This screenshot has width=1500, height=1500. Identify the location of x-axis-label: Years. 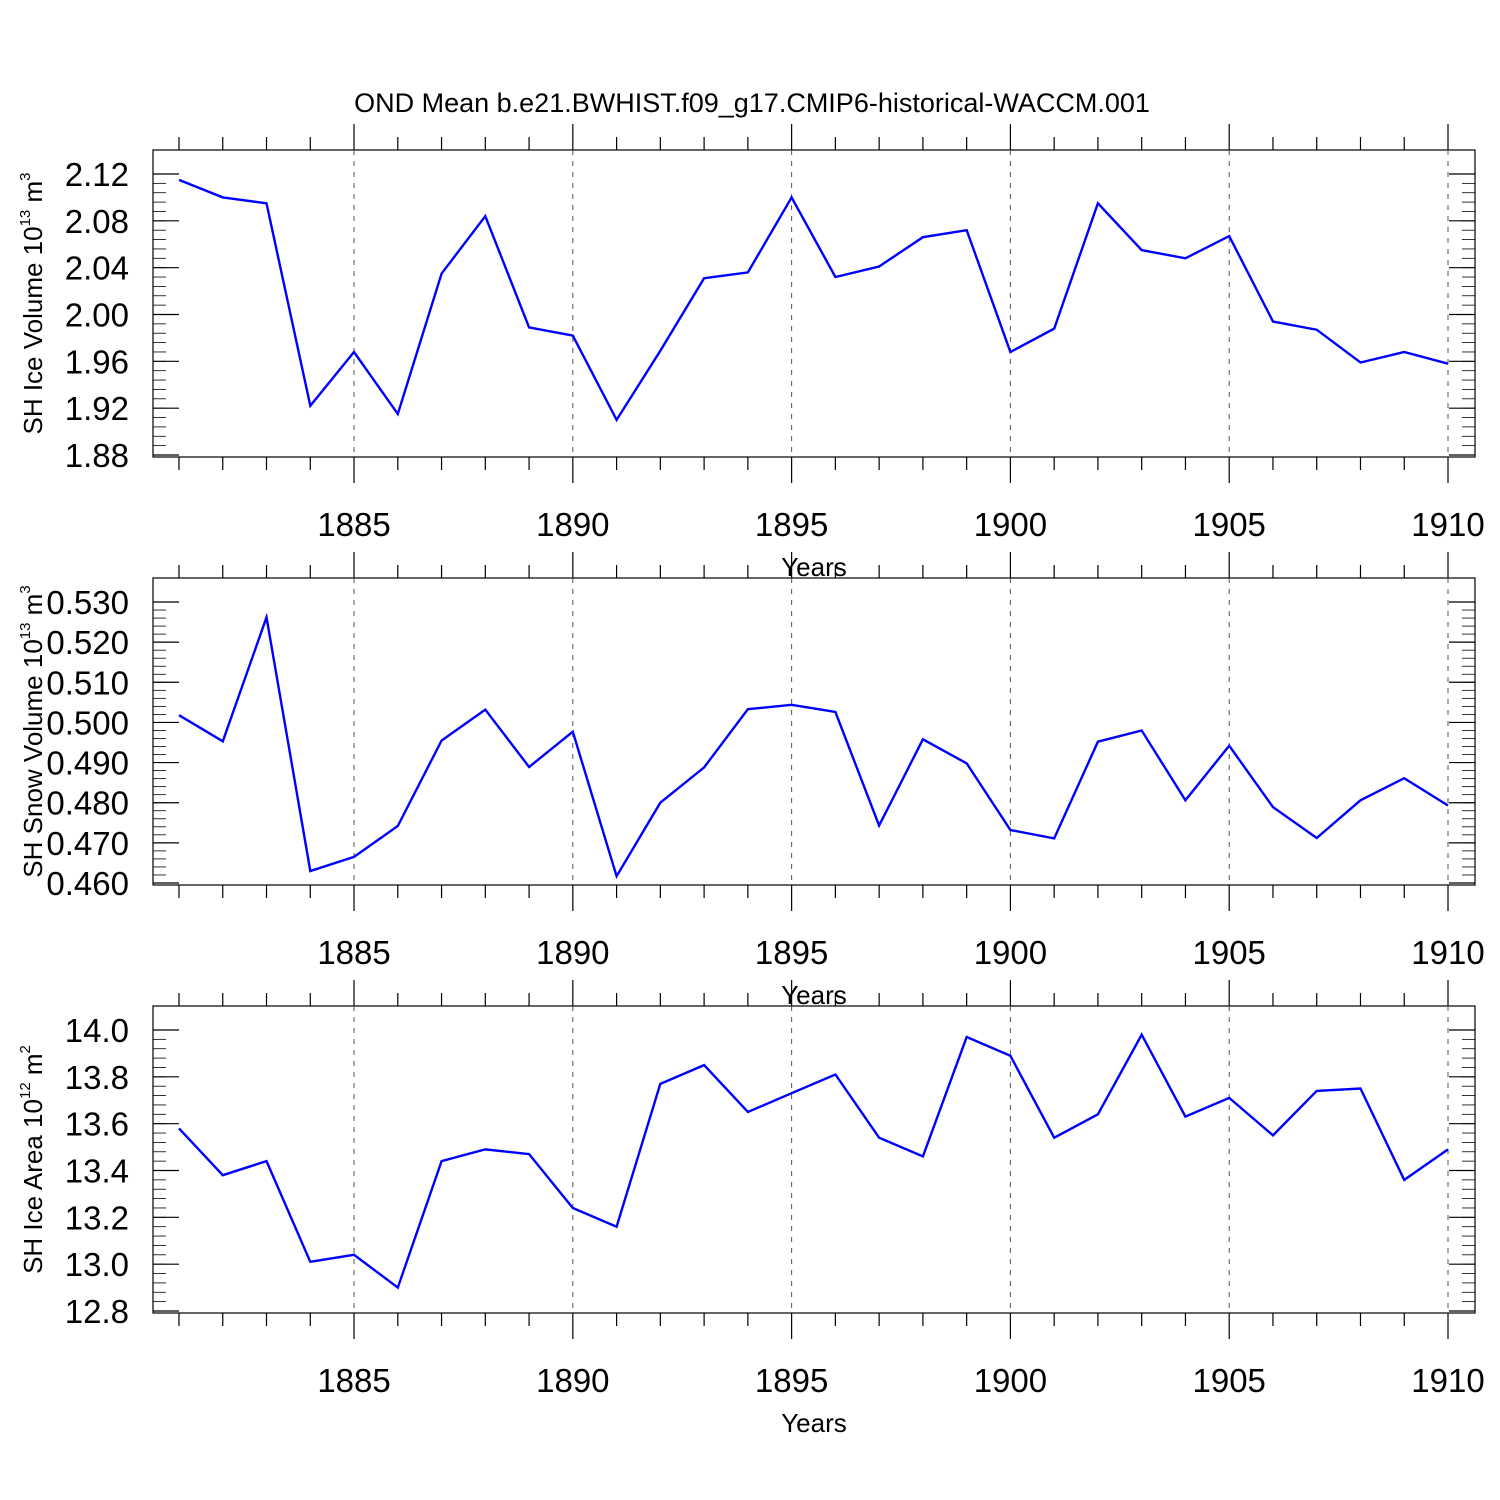
(814, 1423).